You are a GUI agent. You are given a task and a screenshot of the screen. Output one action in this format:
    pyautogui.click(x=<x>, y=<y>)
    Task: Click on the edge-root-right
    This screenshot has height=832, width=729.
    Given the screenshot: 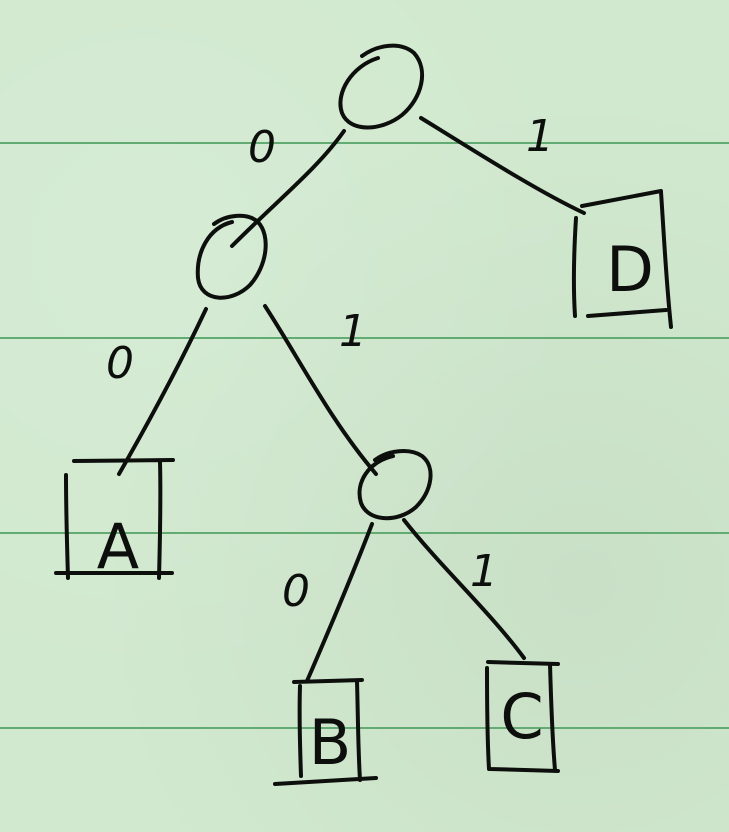 What is the action you would take?
    pyautogui.click(x=502, y=165)
    